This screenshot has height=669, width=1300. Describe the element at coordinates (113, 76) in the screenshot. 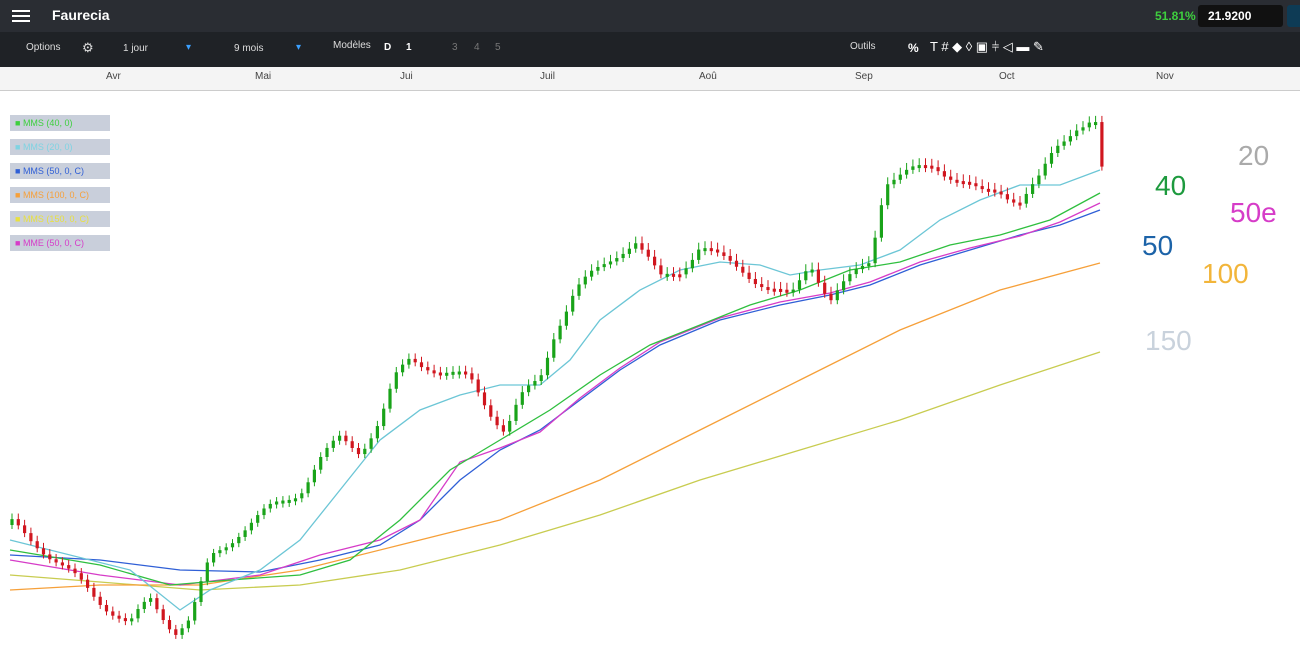

I see `month-label: Avr` at that location.